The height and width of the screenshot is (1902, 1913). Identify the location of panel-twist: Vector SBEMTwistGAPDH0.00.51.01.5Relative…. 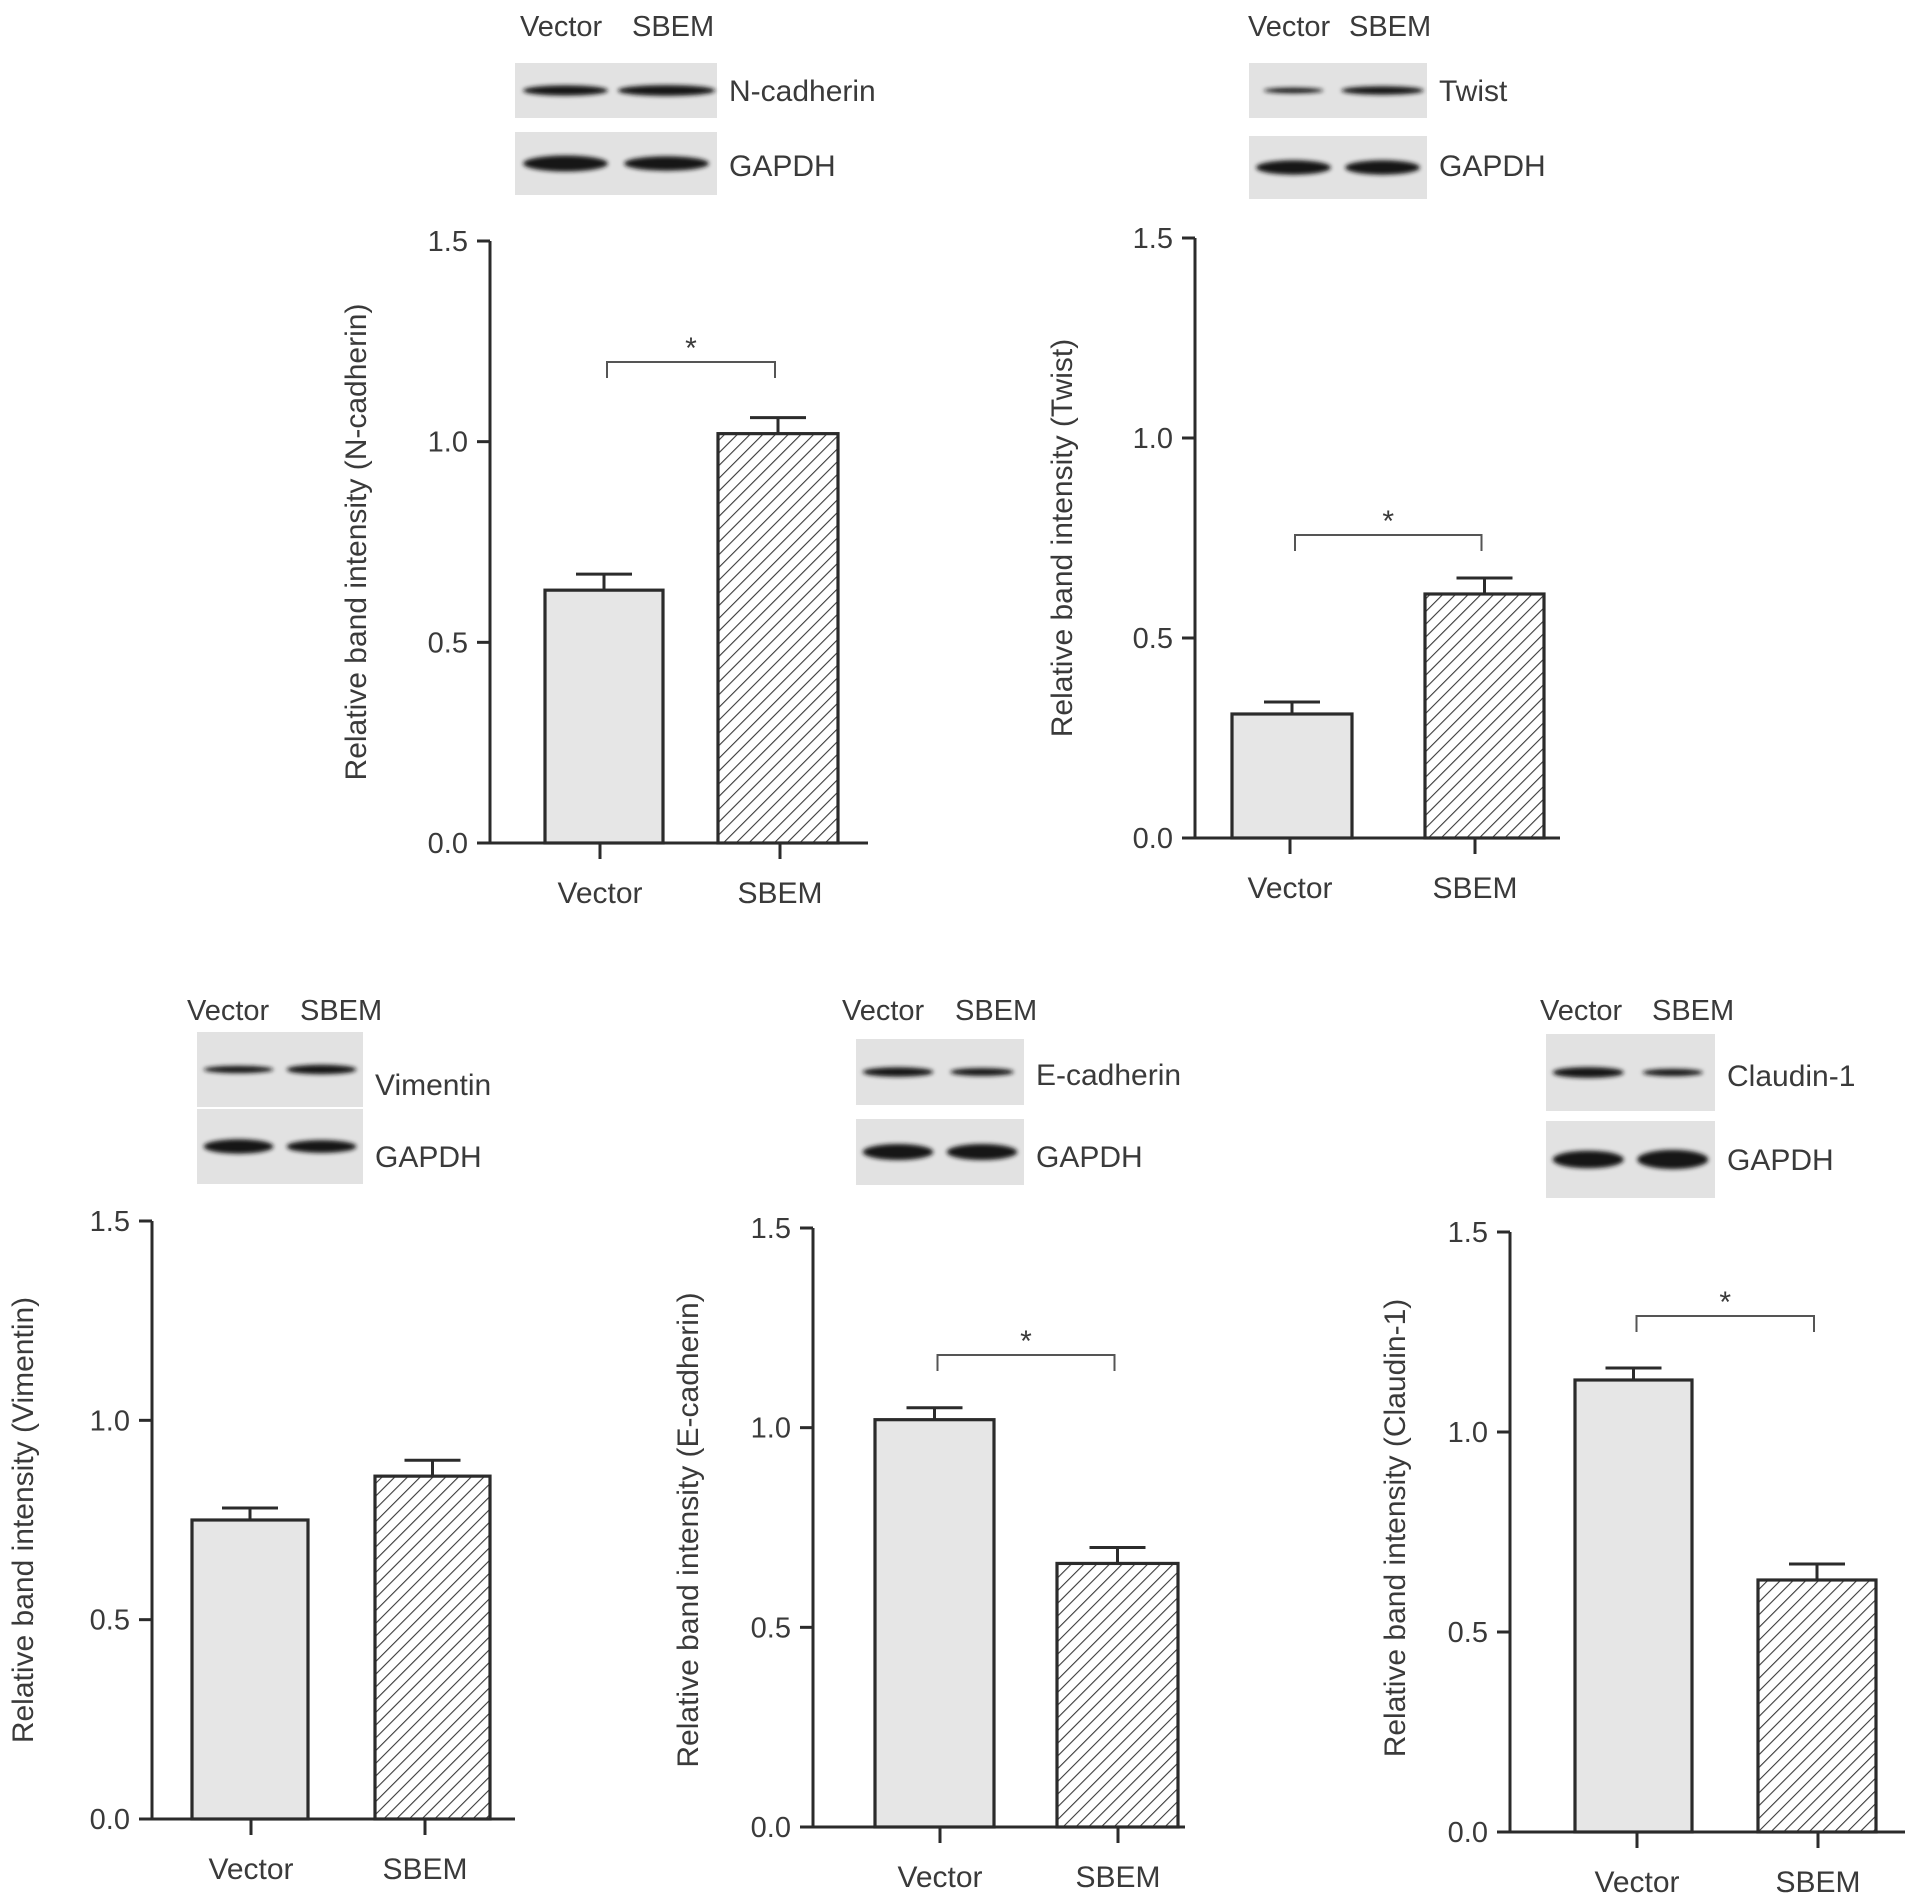
(1303, 458).